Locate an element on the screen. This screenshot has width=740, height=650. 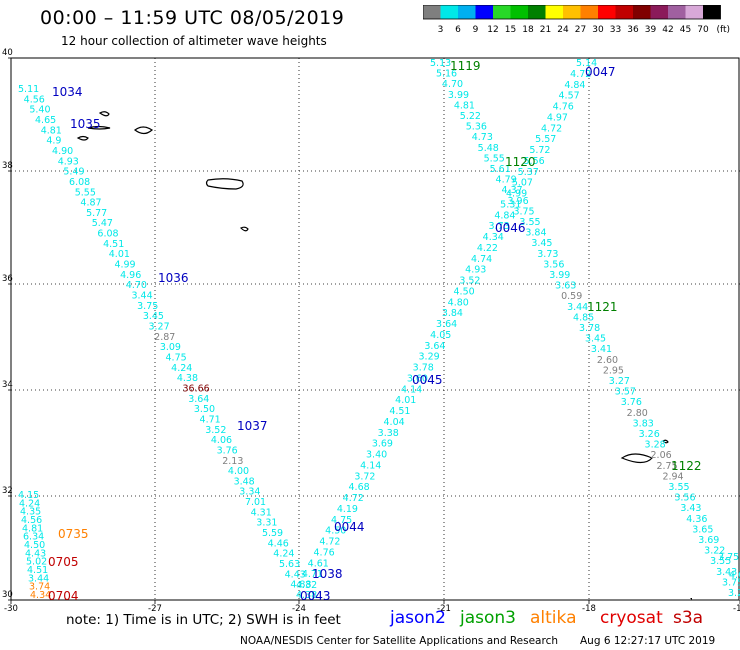
legend-jason2: jason2 is located at coordinates (418, 618).